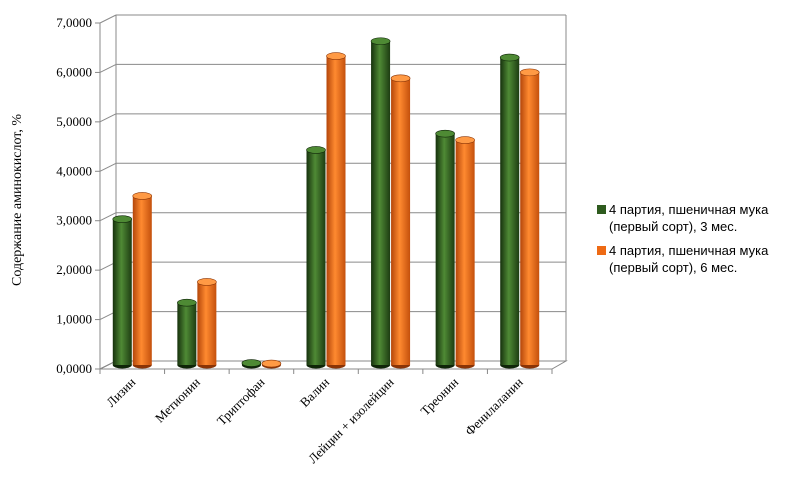 The width and height of the screenshot is (807, 487). Describe the element at coordinates (673, 267) in the screenshot. I see `legend-label: (первый сорт), 6 мес.` at that location.